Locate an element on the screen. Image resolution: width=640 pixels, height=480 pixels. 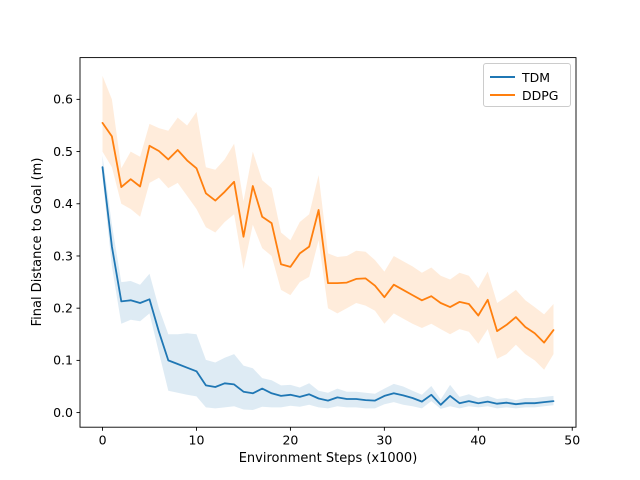
y-tick-label: 0.1 is located at coordinates (63, 360).